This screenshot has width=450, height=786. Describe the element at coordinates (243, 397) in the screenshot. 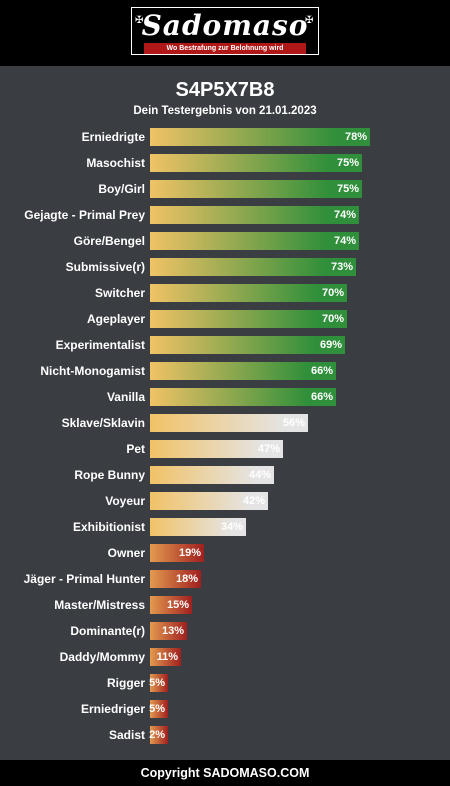

I see `result-bar: 66%` at that location.